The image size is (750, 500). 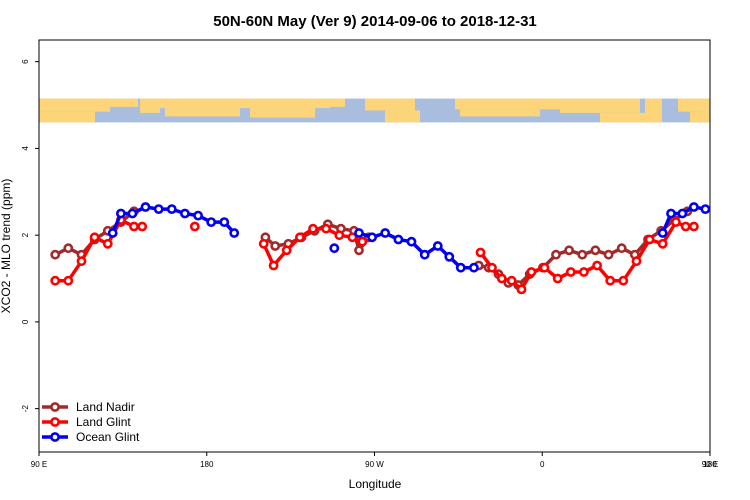 I want to click on x-tick-label: 90 E, so click(x=710, y=464).